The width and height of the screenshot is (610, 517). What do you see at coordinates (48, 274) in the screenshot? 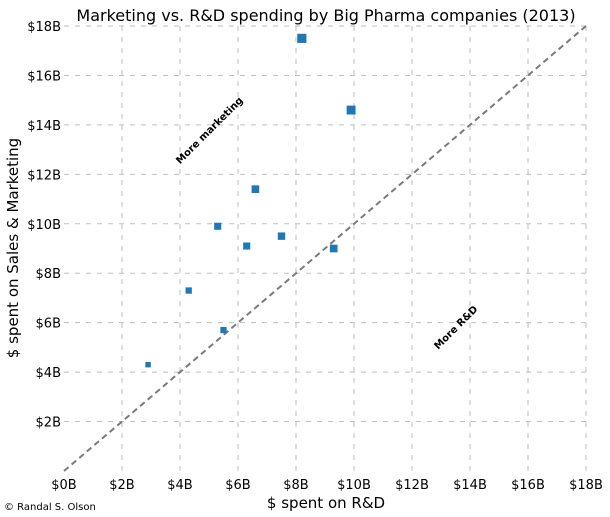
I see `y-tick-label-3: $8B` at bounding box center [48, 274].